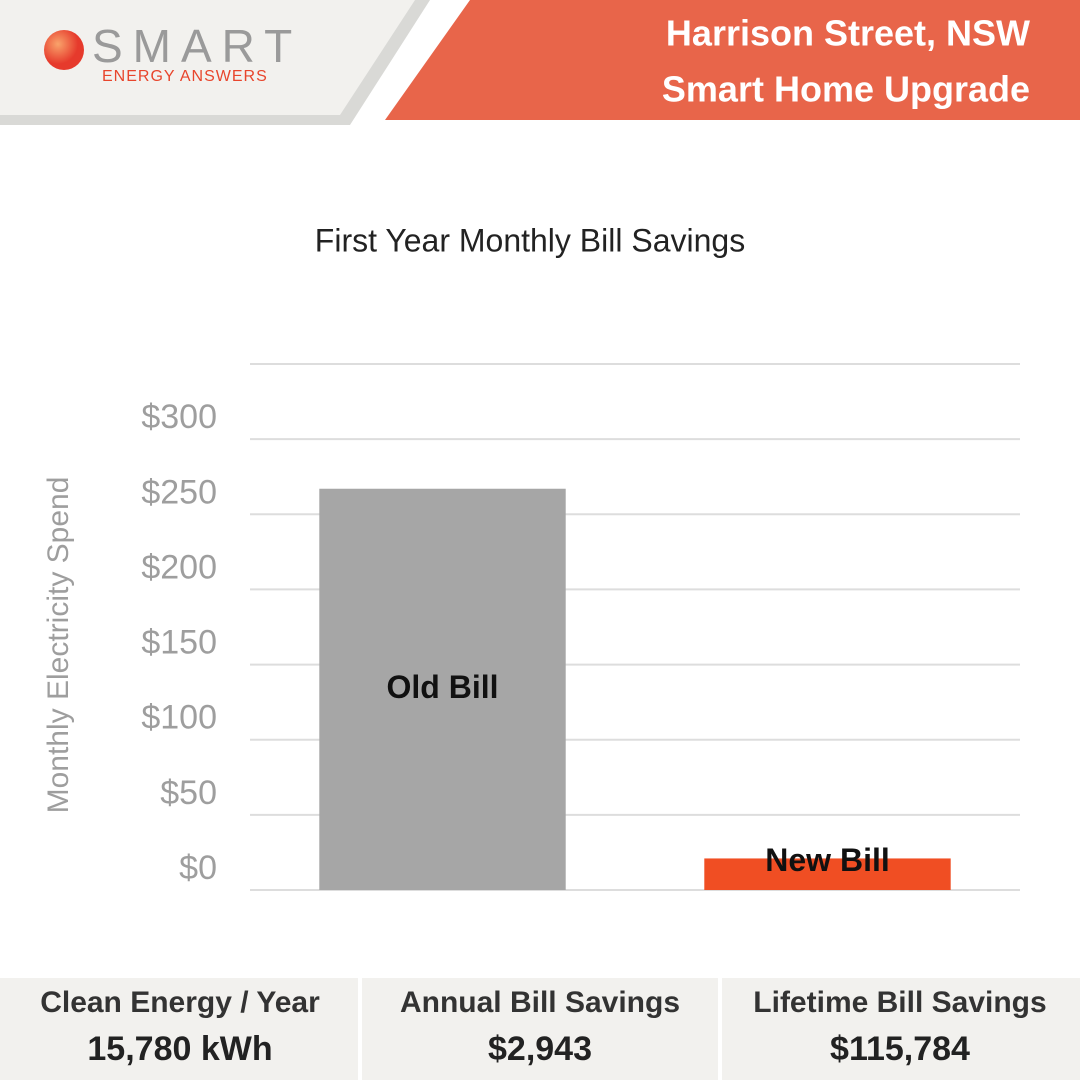  Describe the element at coordinates (179, 567) in the screenshot. I see `y-tick-label: $200` at that location.